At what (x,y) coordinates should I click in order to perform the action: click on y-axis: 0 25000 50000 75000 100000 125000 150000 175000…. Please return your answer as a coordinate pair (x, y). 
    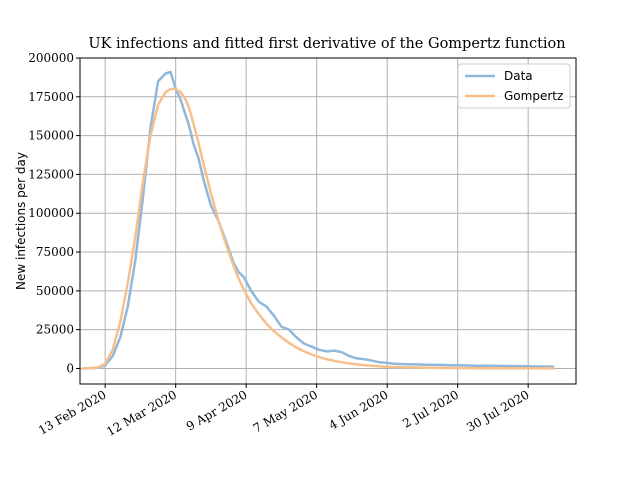
    Looking at the image, I should click on (54, 213).